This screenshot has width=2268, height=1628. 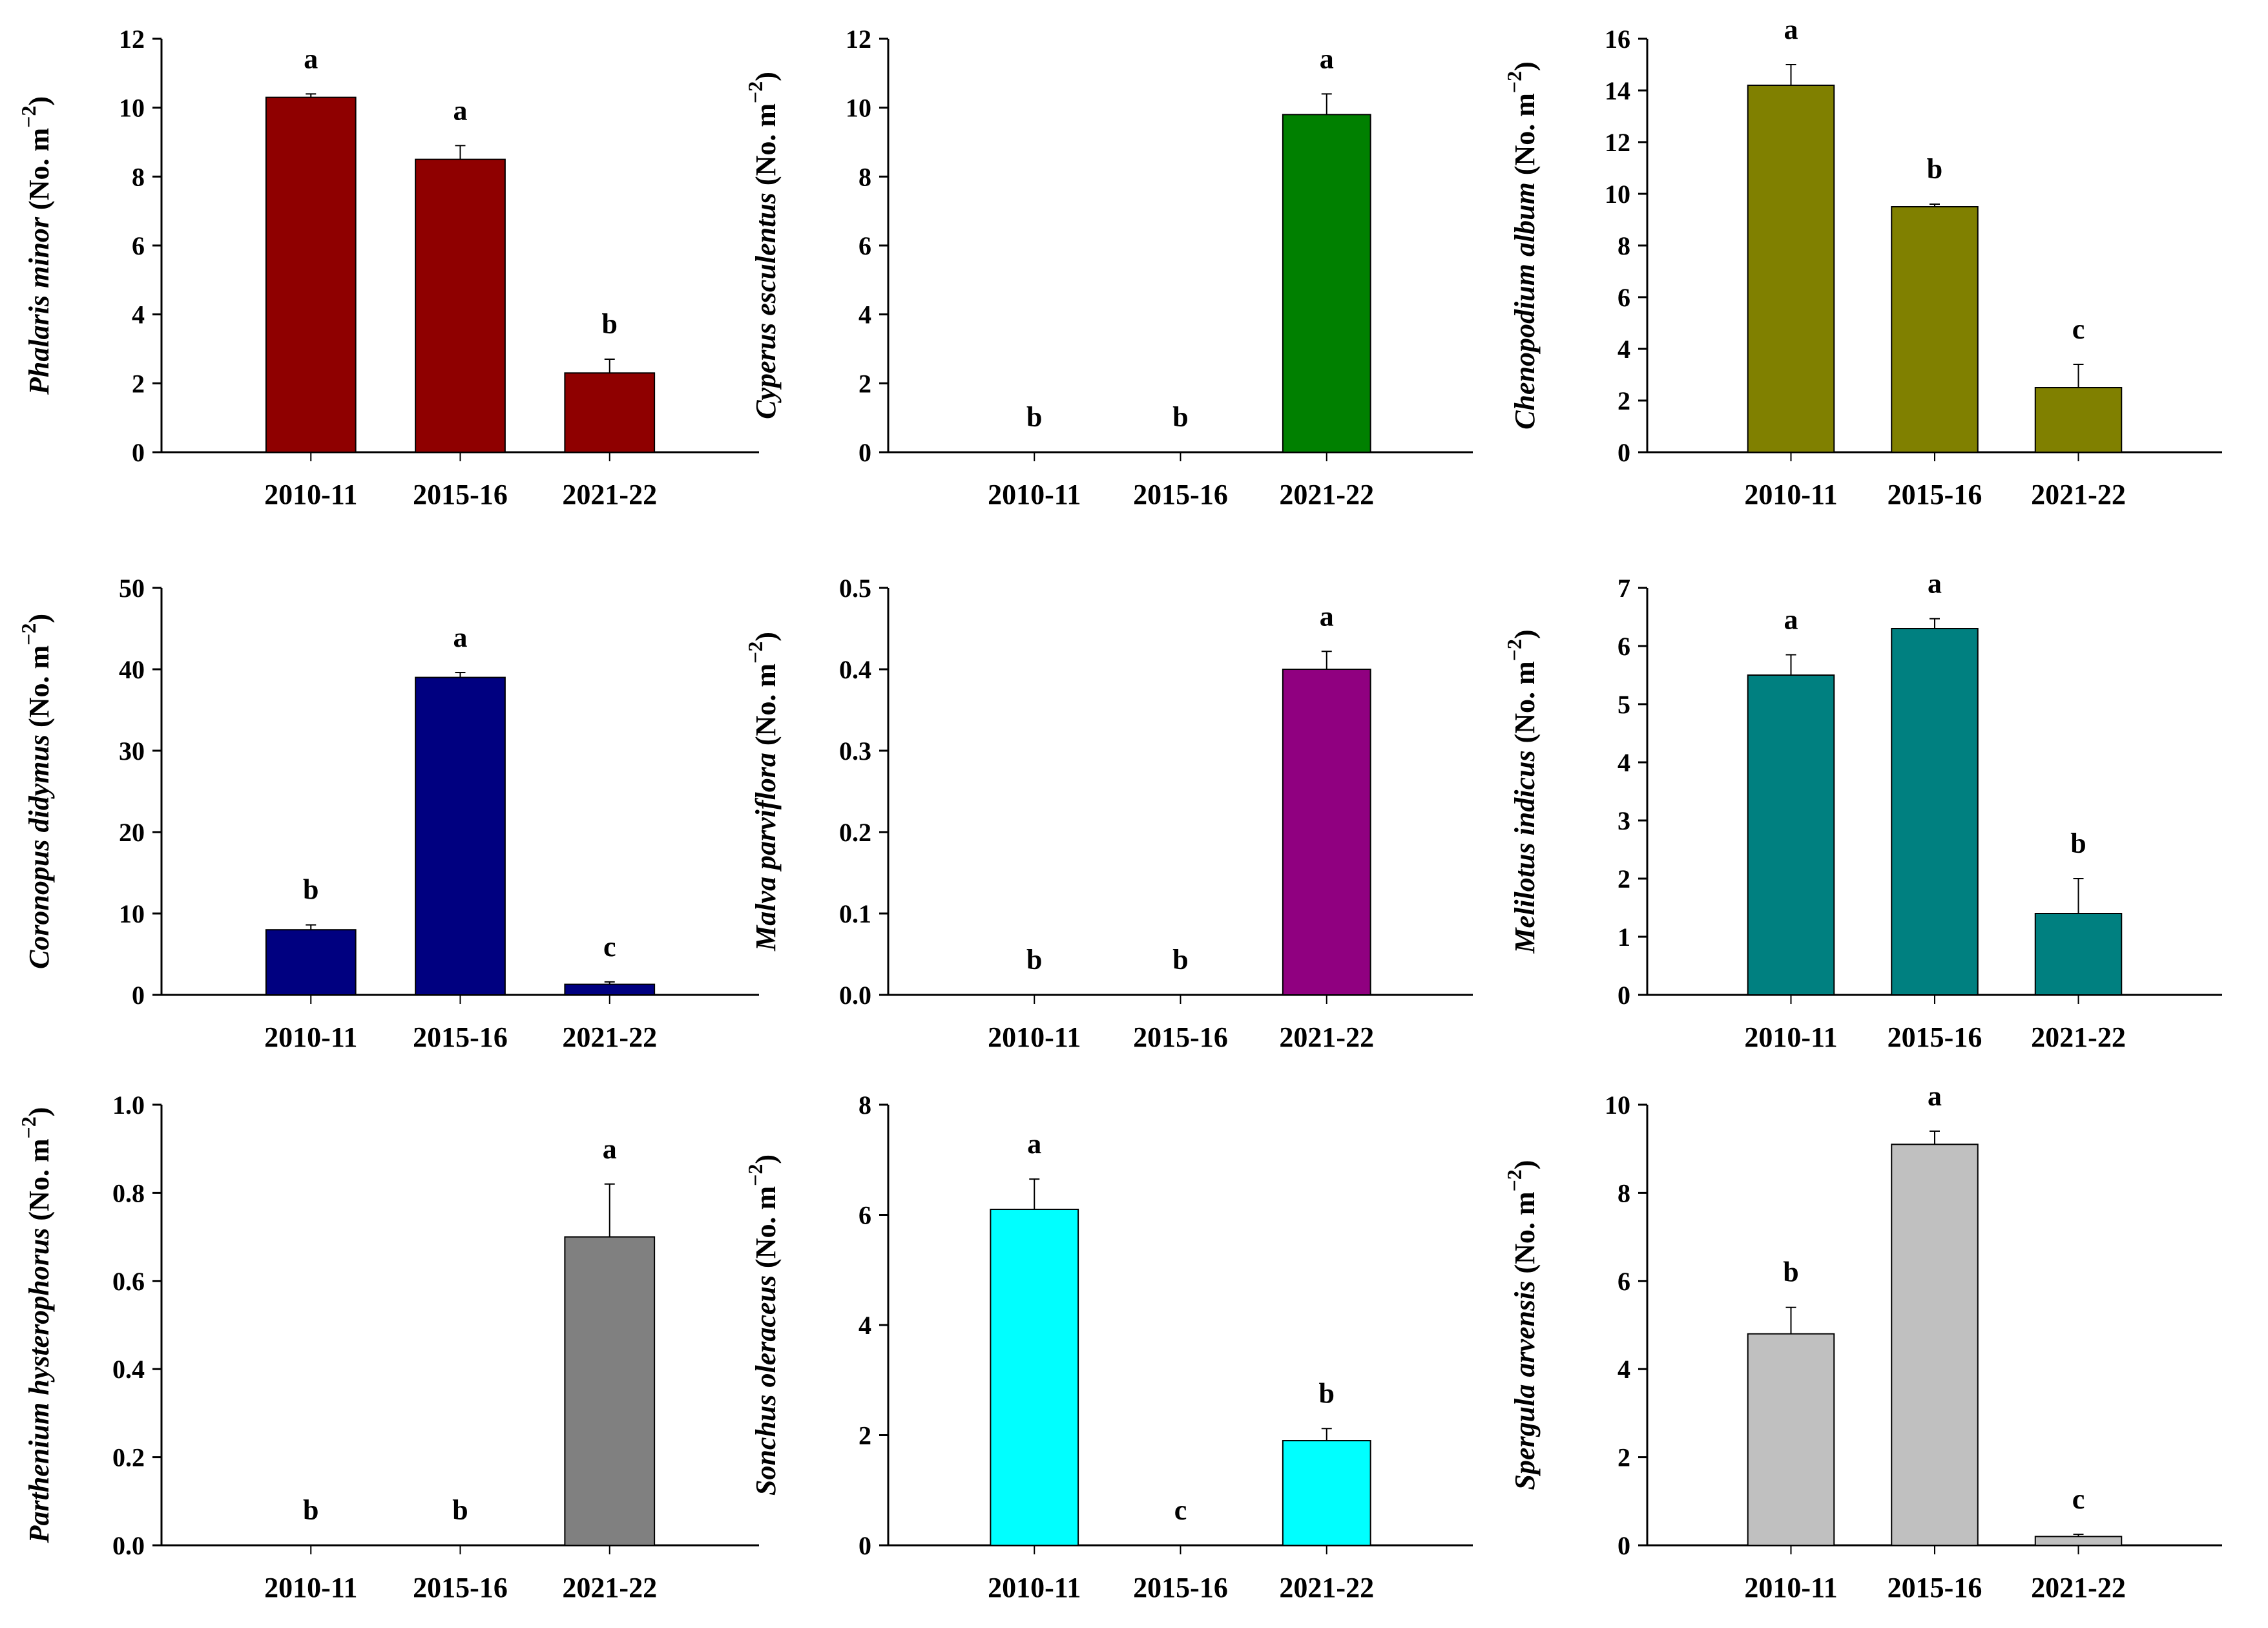 I want to click on y-tick-label: 50, so click(x=132, y=588).